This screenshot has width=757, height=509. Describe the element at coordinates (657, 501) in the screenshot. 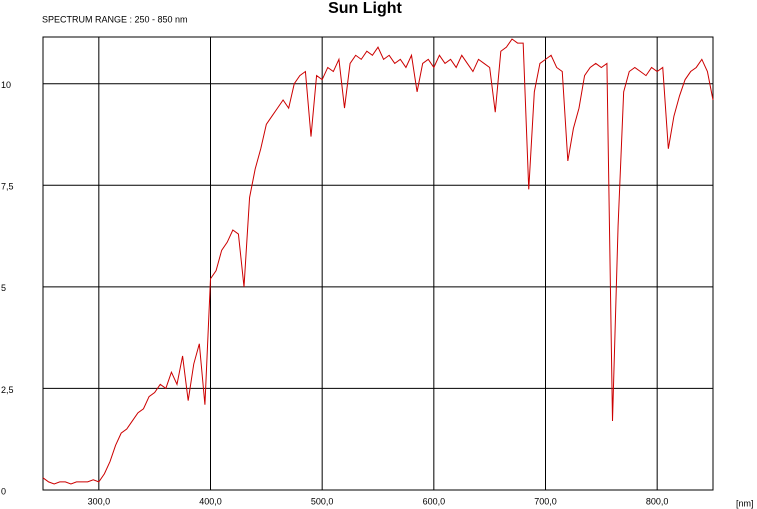

I see `x-tick-label: 800,0` at that location.